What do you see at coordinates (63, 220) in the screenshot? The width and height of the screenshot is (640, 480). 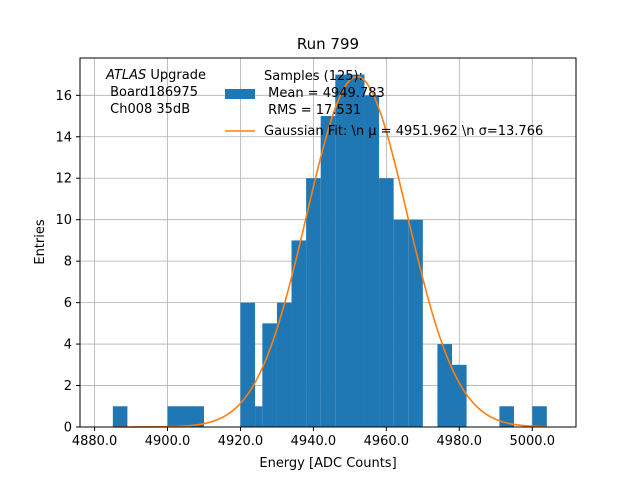 I see `y-tick-label: 10` at bounding box center [63, 220].